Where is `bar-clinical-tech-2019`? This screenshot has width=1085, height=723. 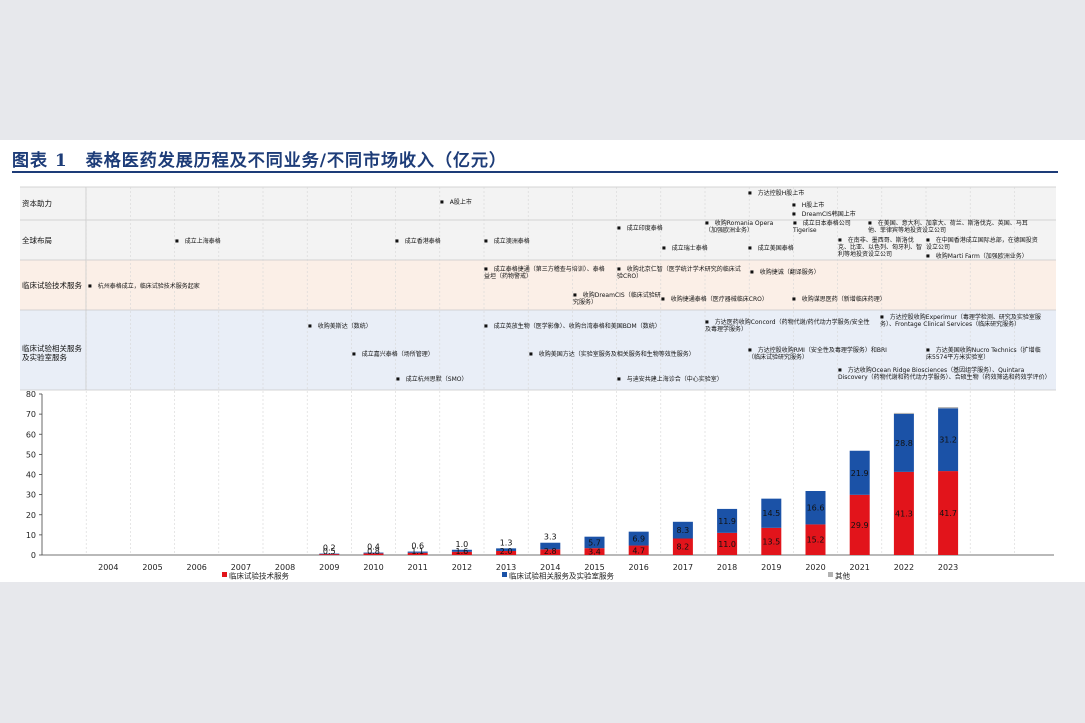
bar-clinical-tech-2019 is located at coordinates (771, 541).